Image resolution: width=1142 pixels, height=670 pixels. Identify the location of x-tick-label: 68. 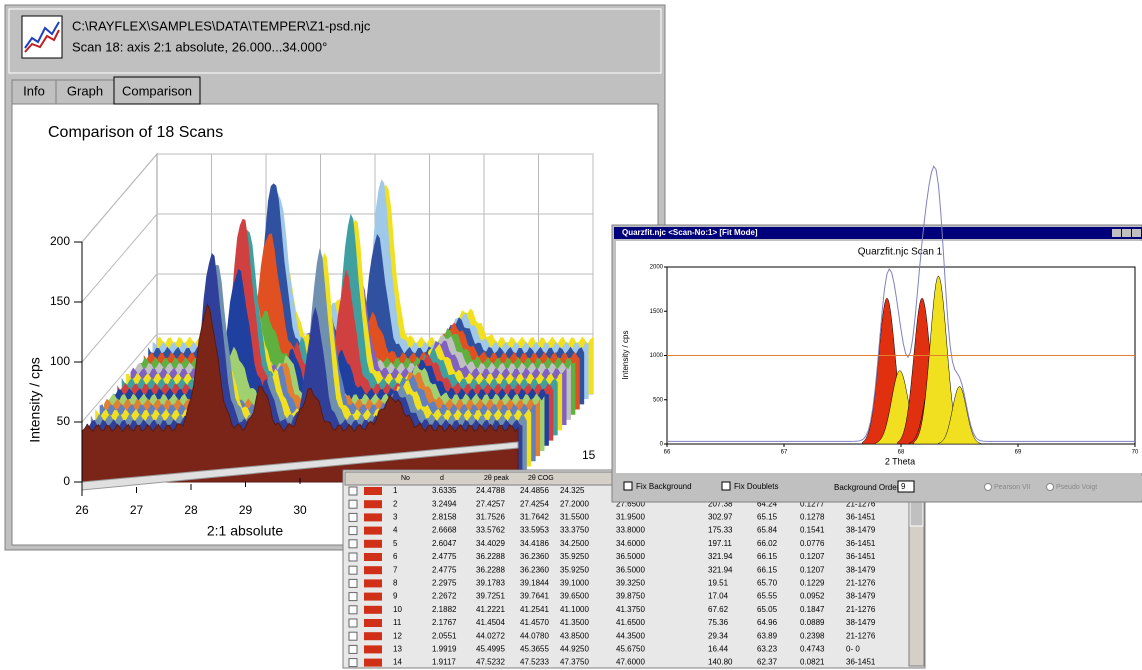
(901, 453).